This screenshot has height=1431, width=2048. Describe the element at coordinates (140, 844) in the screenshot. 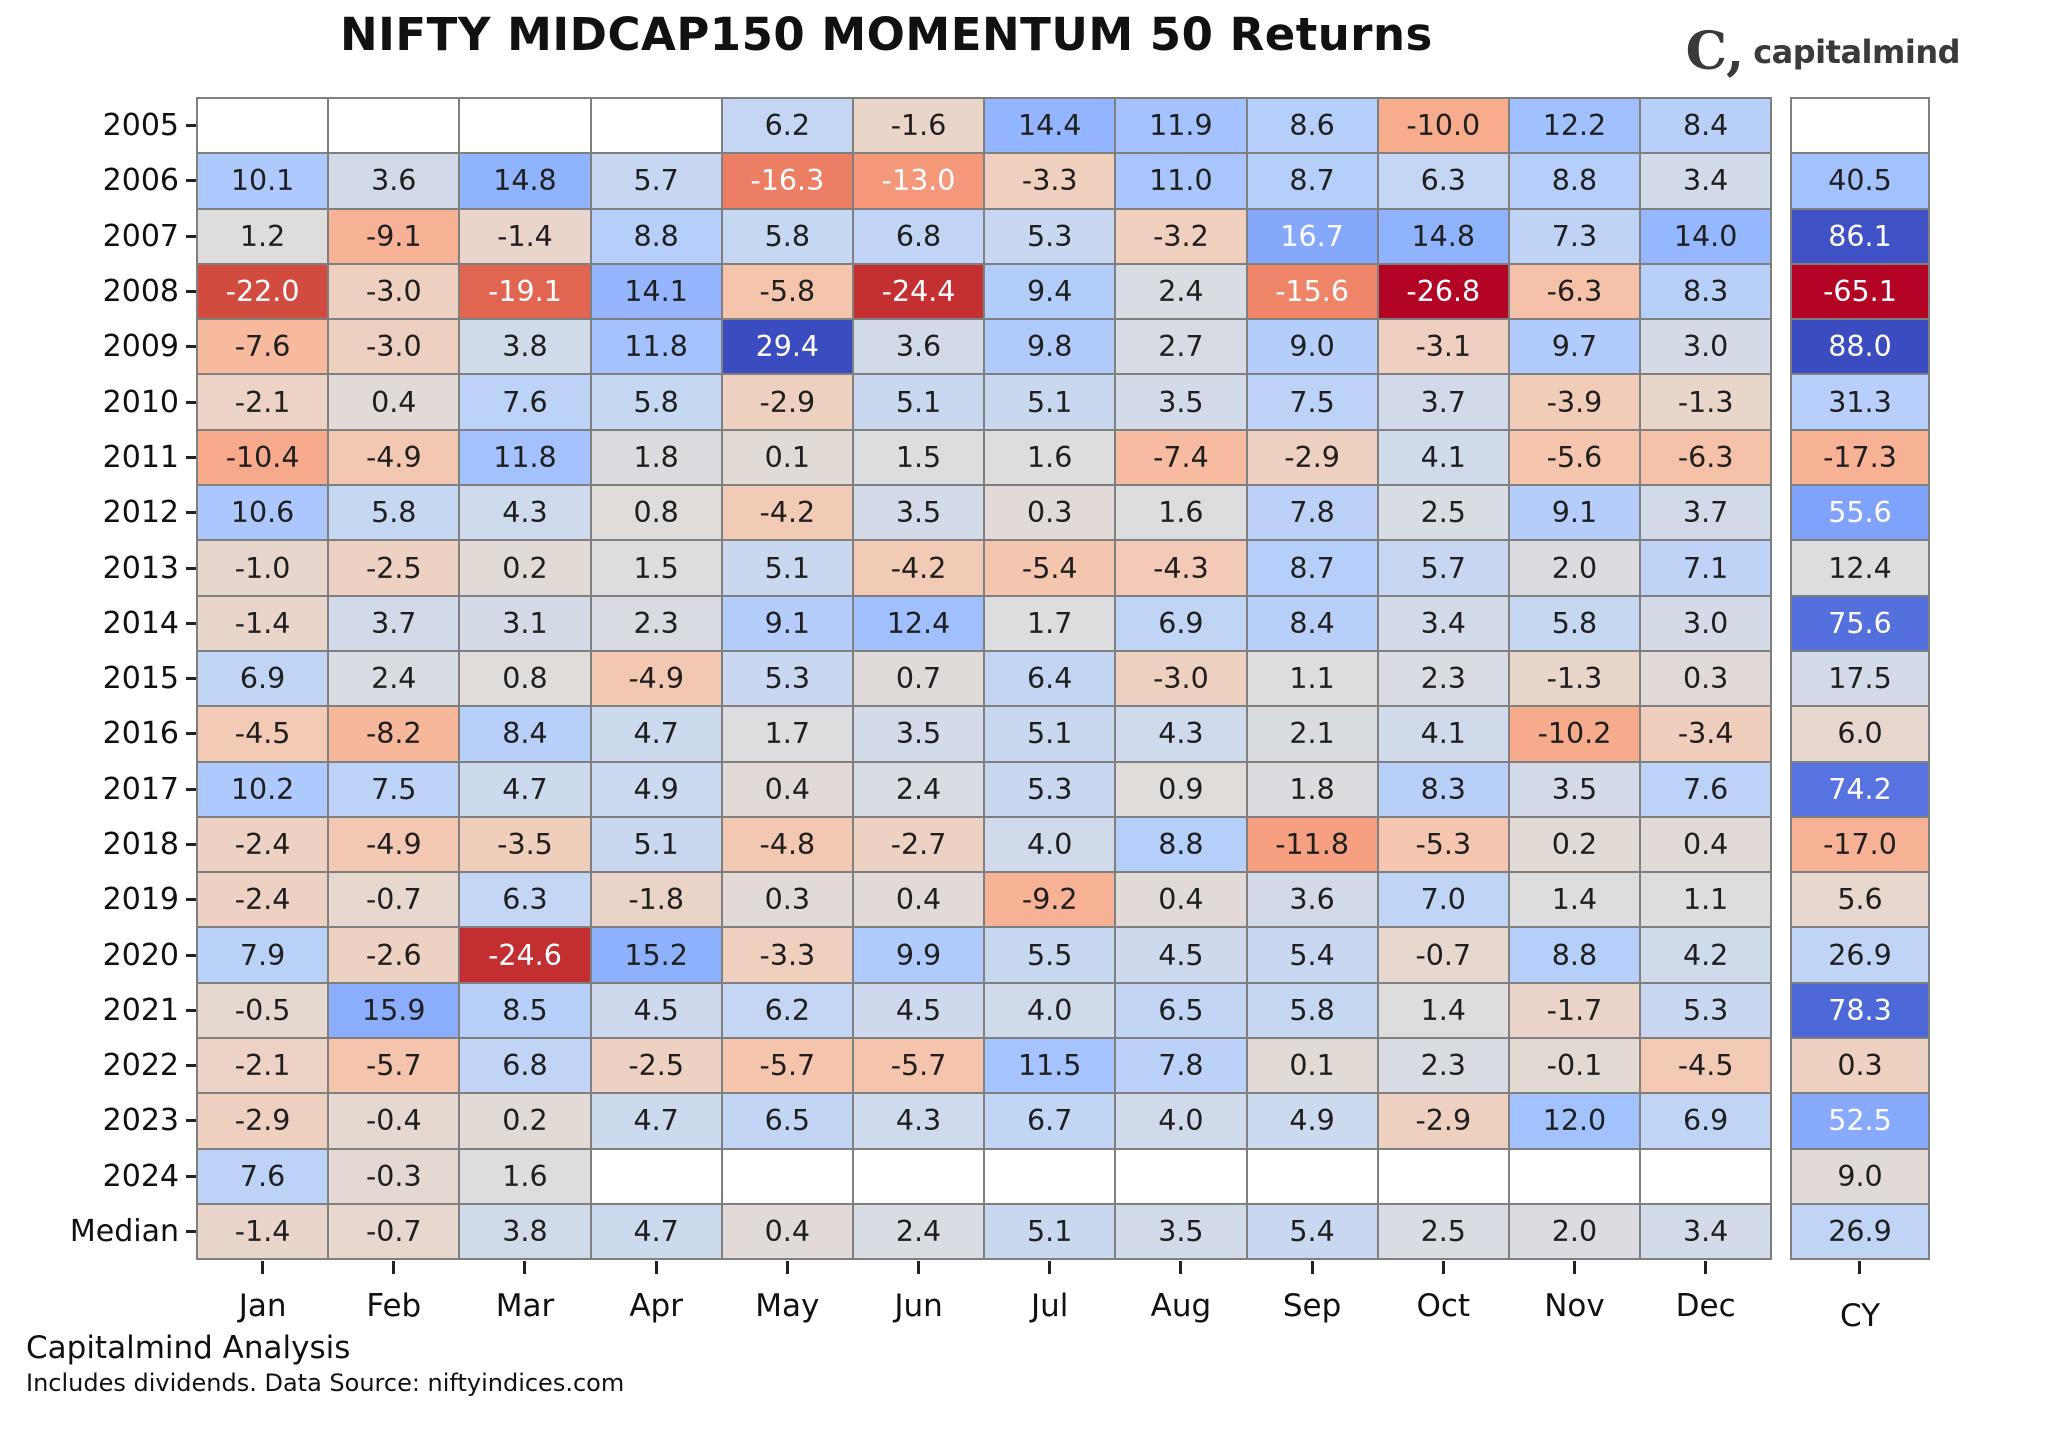

I see `year-label: 2018` at that location.